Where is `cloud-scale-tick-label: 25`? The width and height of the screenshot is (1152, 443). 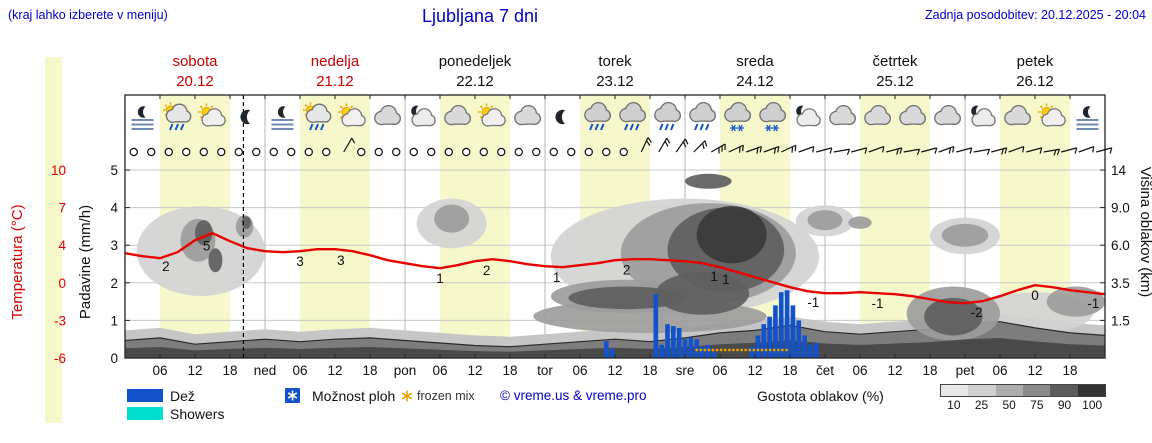 cloud-scale-tick-label: 25 is located at coordinates (981, 405).